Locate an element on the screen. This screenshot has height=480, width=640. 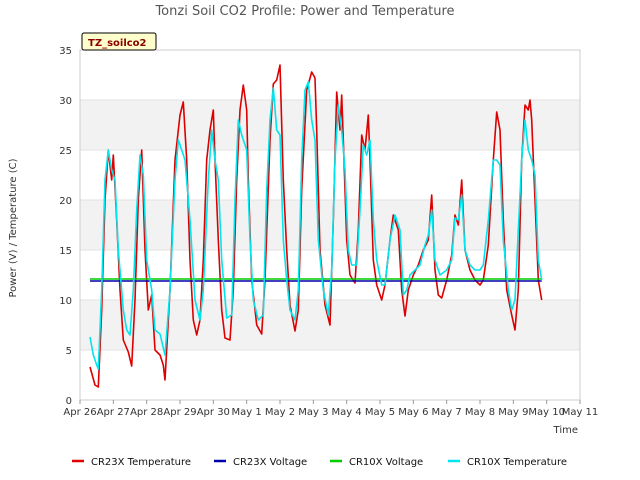
chart-badge: TZ_soilco2 is located at coordinates (119, 41).